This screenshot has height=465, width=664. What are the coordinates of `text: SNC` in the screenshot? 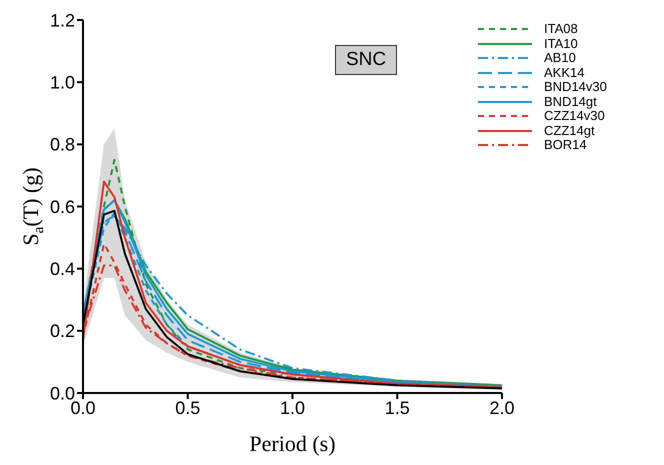 It's located at (366, 60).